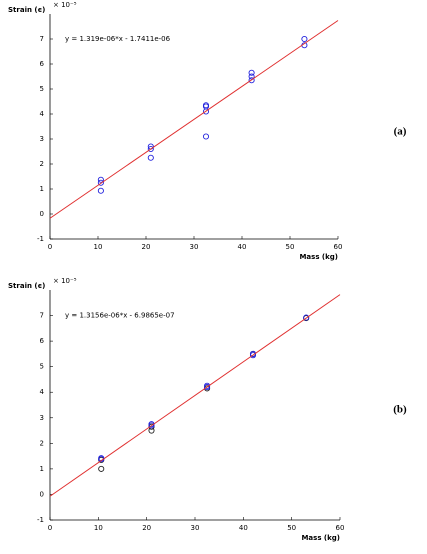  What do you see at coordinates (118, 39) in the screenshot?
I see `equation: y = 1.319e-06*x - 1.7411e-06` at bounding box center [118, 39].